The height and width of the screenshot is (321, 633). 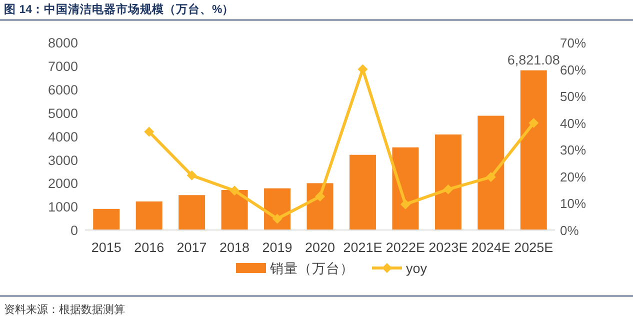 I want to click on legend-label: yoy, so click(x=417, y=268).